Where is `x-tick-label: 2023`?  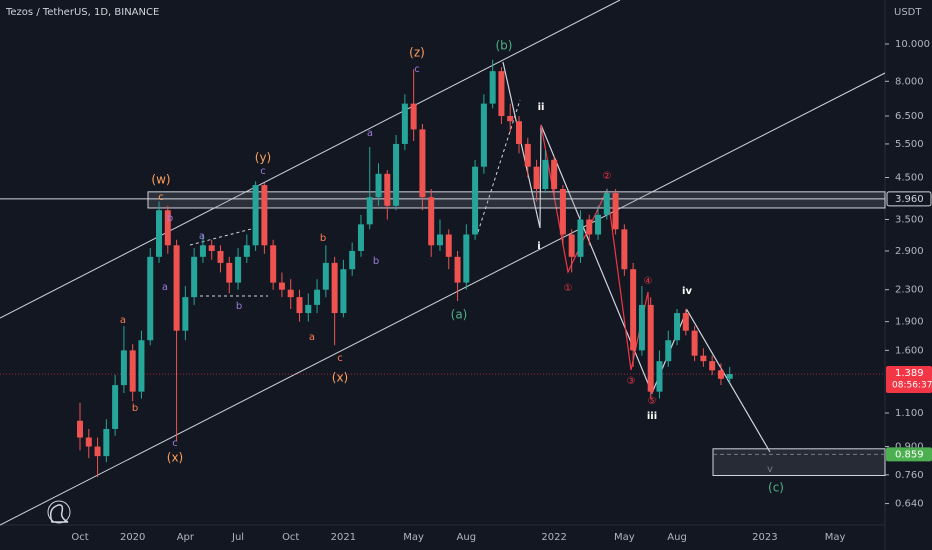
x-tick-label: 2023 is located at coordinates (764, 537).